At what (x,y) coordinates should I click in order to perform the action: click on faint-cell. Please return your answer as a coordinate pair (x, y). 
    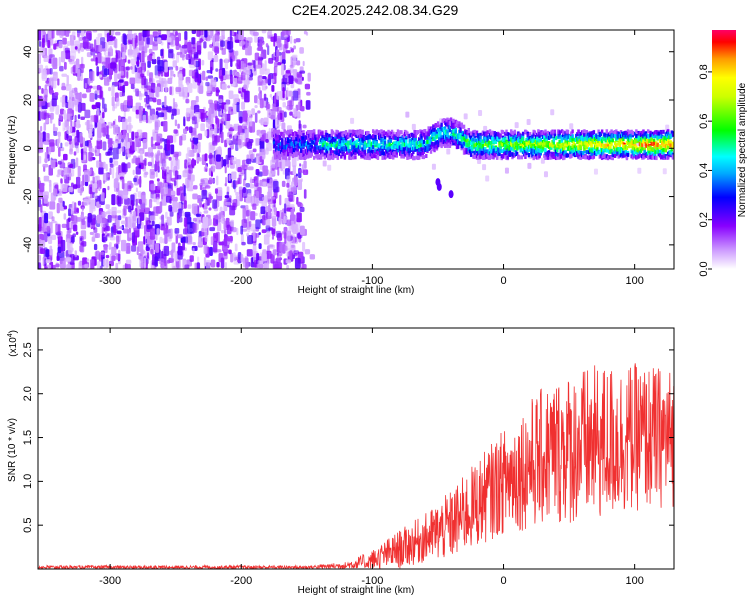
    Looking at the image, I should click on (664, 171).